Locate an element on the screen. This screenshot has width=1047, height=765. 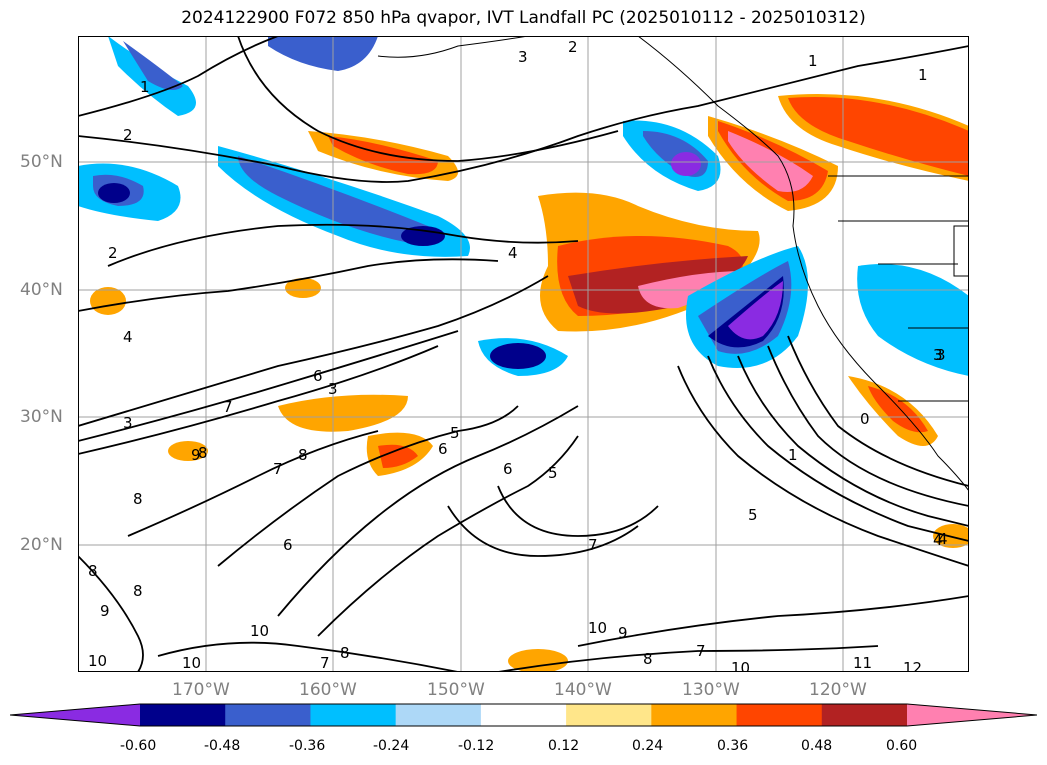
colorbar-tick-label: 0.48 is located at coordinates (817, 746).